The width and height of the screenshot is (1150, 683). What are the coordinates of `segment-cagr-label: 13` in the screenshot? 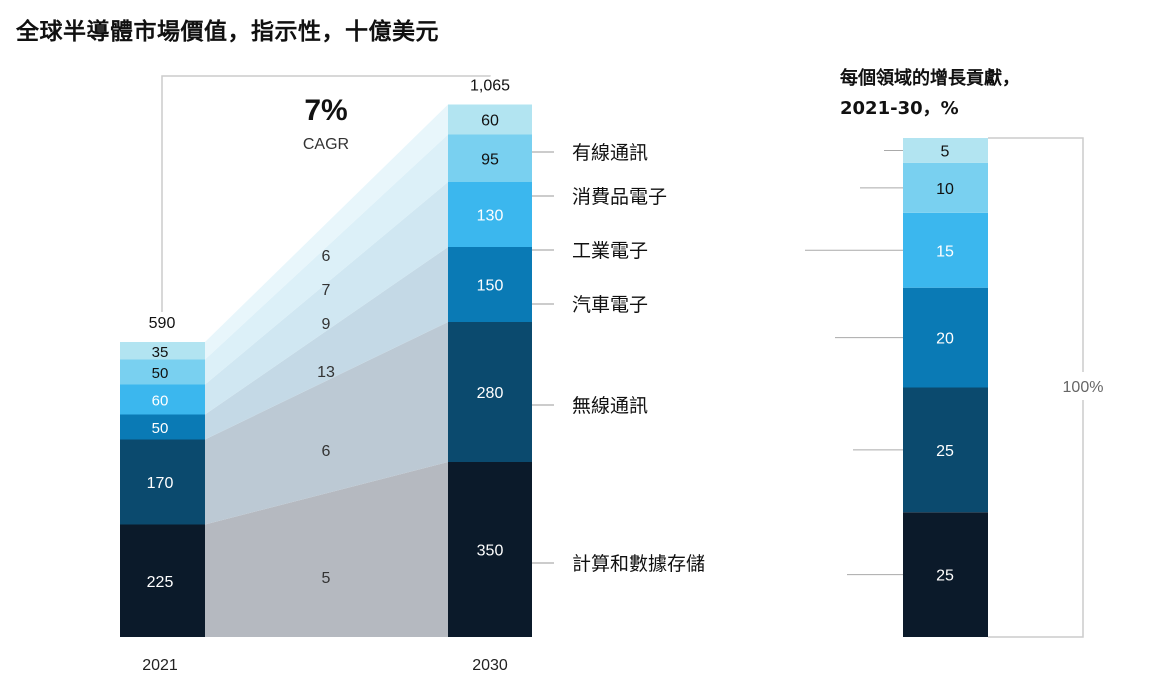 It's located at (326, 372).